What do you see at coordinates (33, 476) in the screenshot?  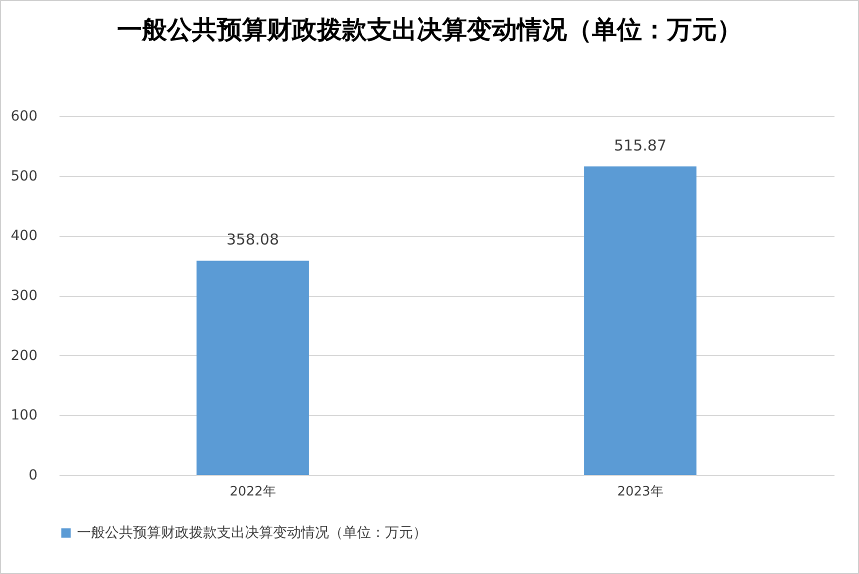 I see `y-tick-label: 0` at bounding box center [33, 476].